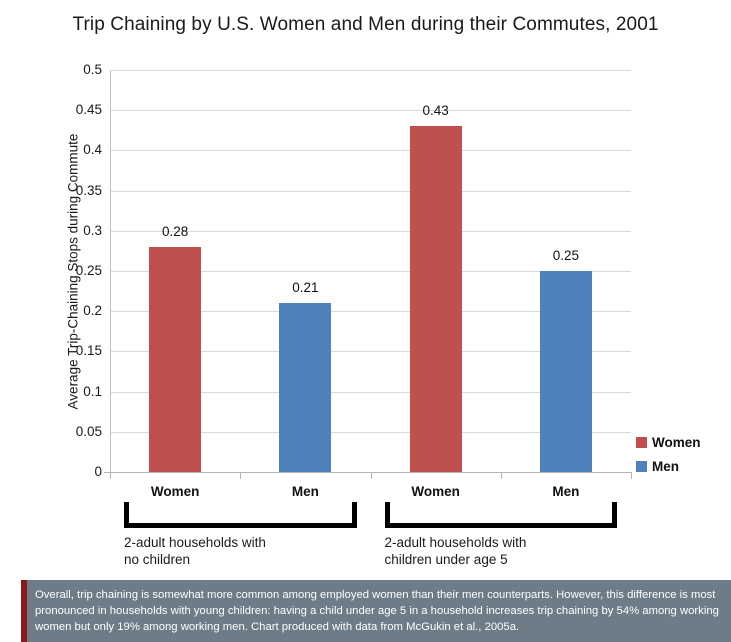 The width and height of the screenshot is (731, 642). What do you see at coordinates (305, 288) in the screenshot?
I see `bar-value-label: 0.21` at bounding box center [305, 288].